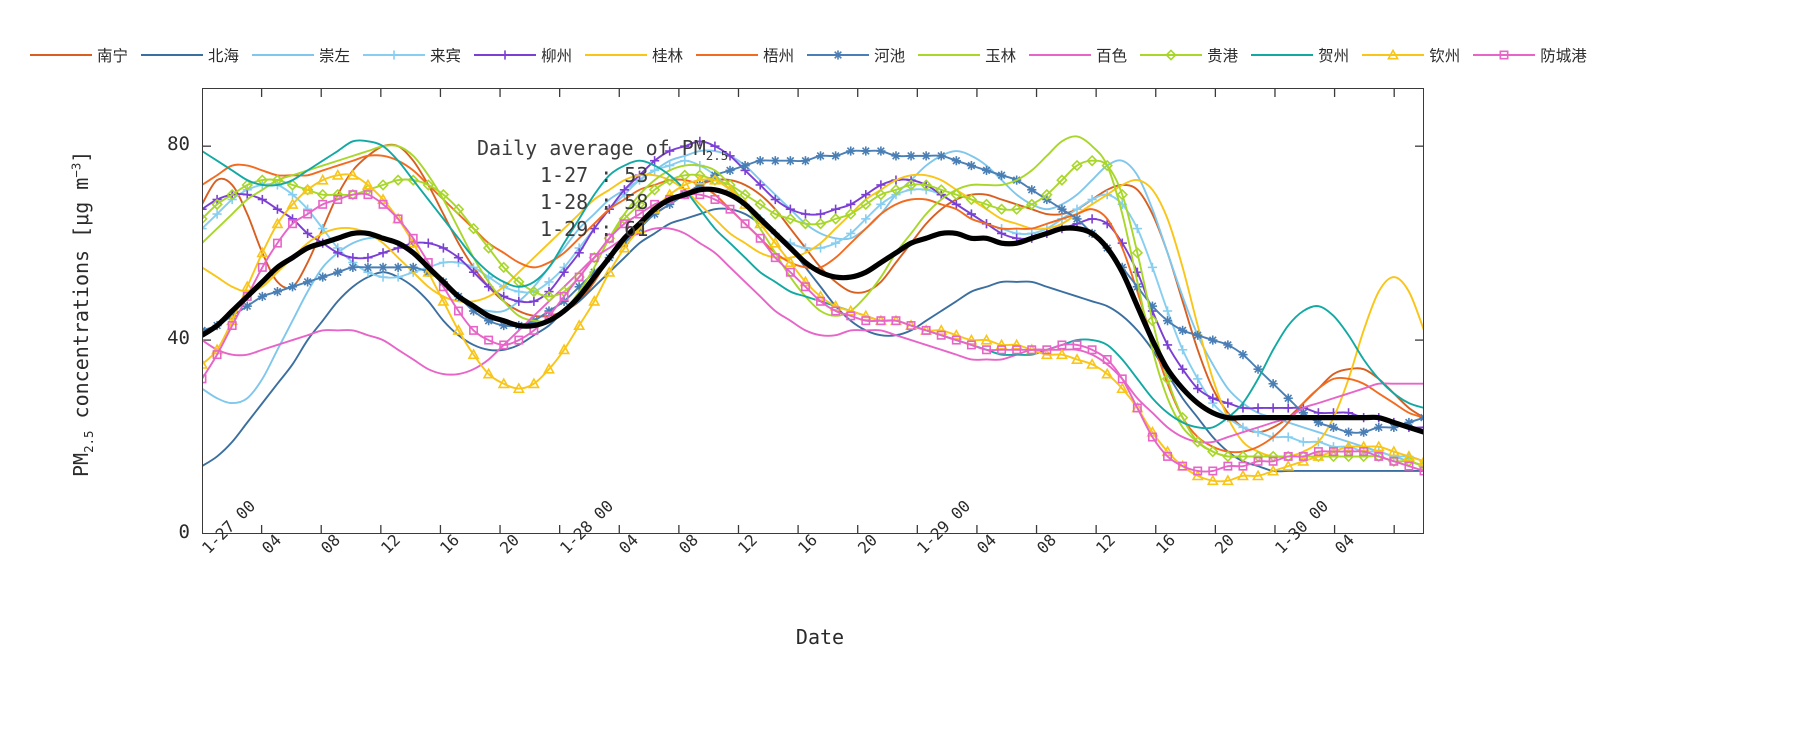 The width and height of the screenshot is (1800, 750). What do you see at coordinates (867, 544) in the screenshot?
I see `x-tick-label-11: 20` at bounding box center [867, 544].